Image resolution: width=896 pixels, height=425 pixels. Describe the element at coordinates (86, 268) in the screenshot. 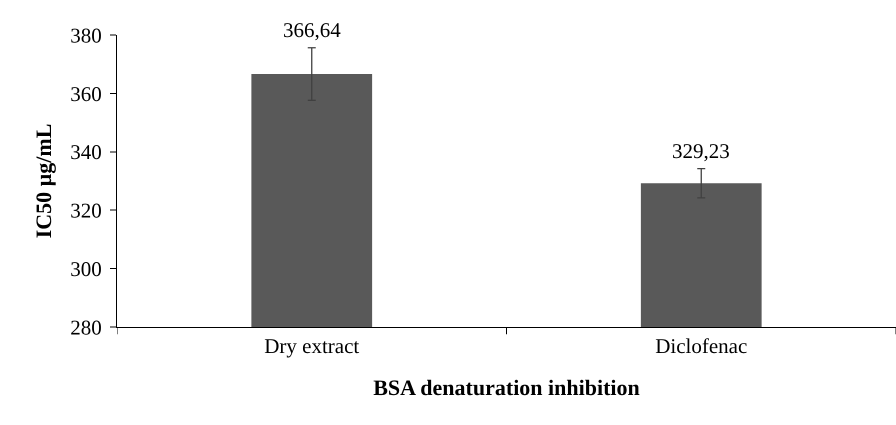

I see `y-tick-label: 300` at that location.